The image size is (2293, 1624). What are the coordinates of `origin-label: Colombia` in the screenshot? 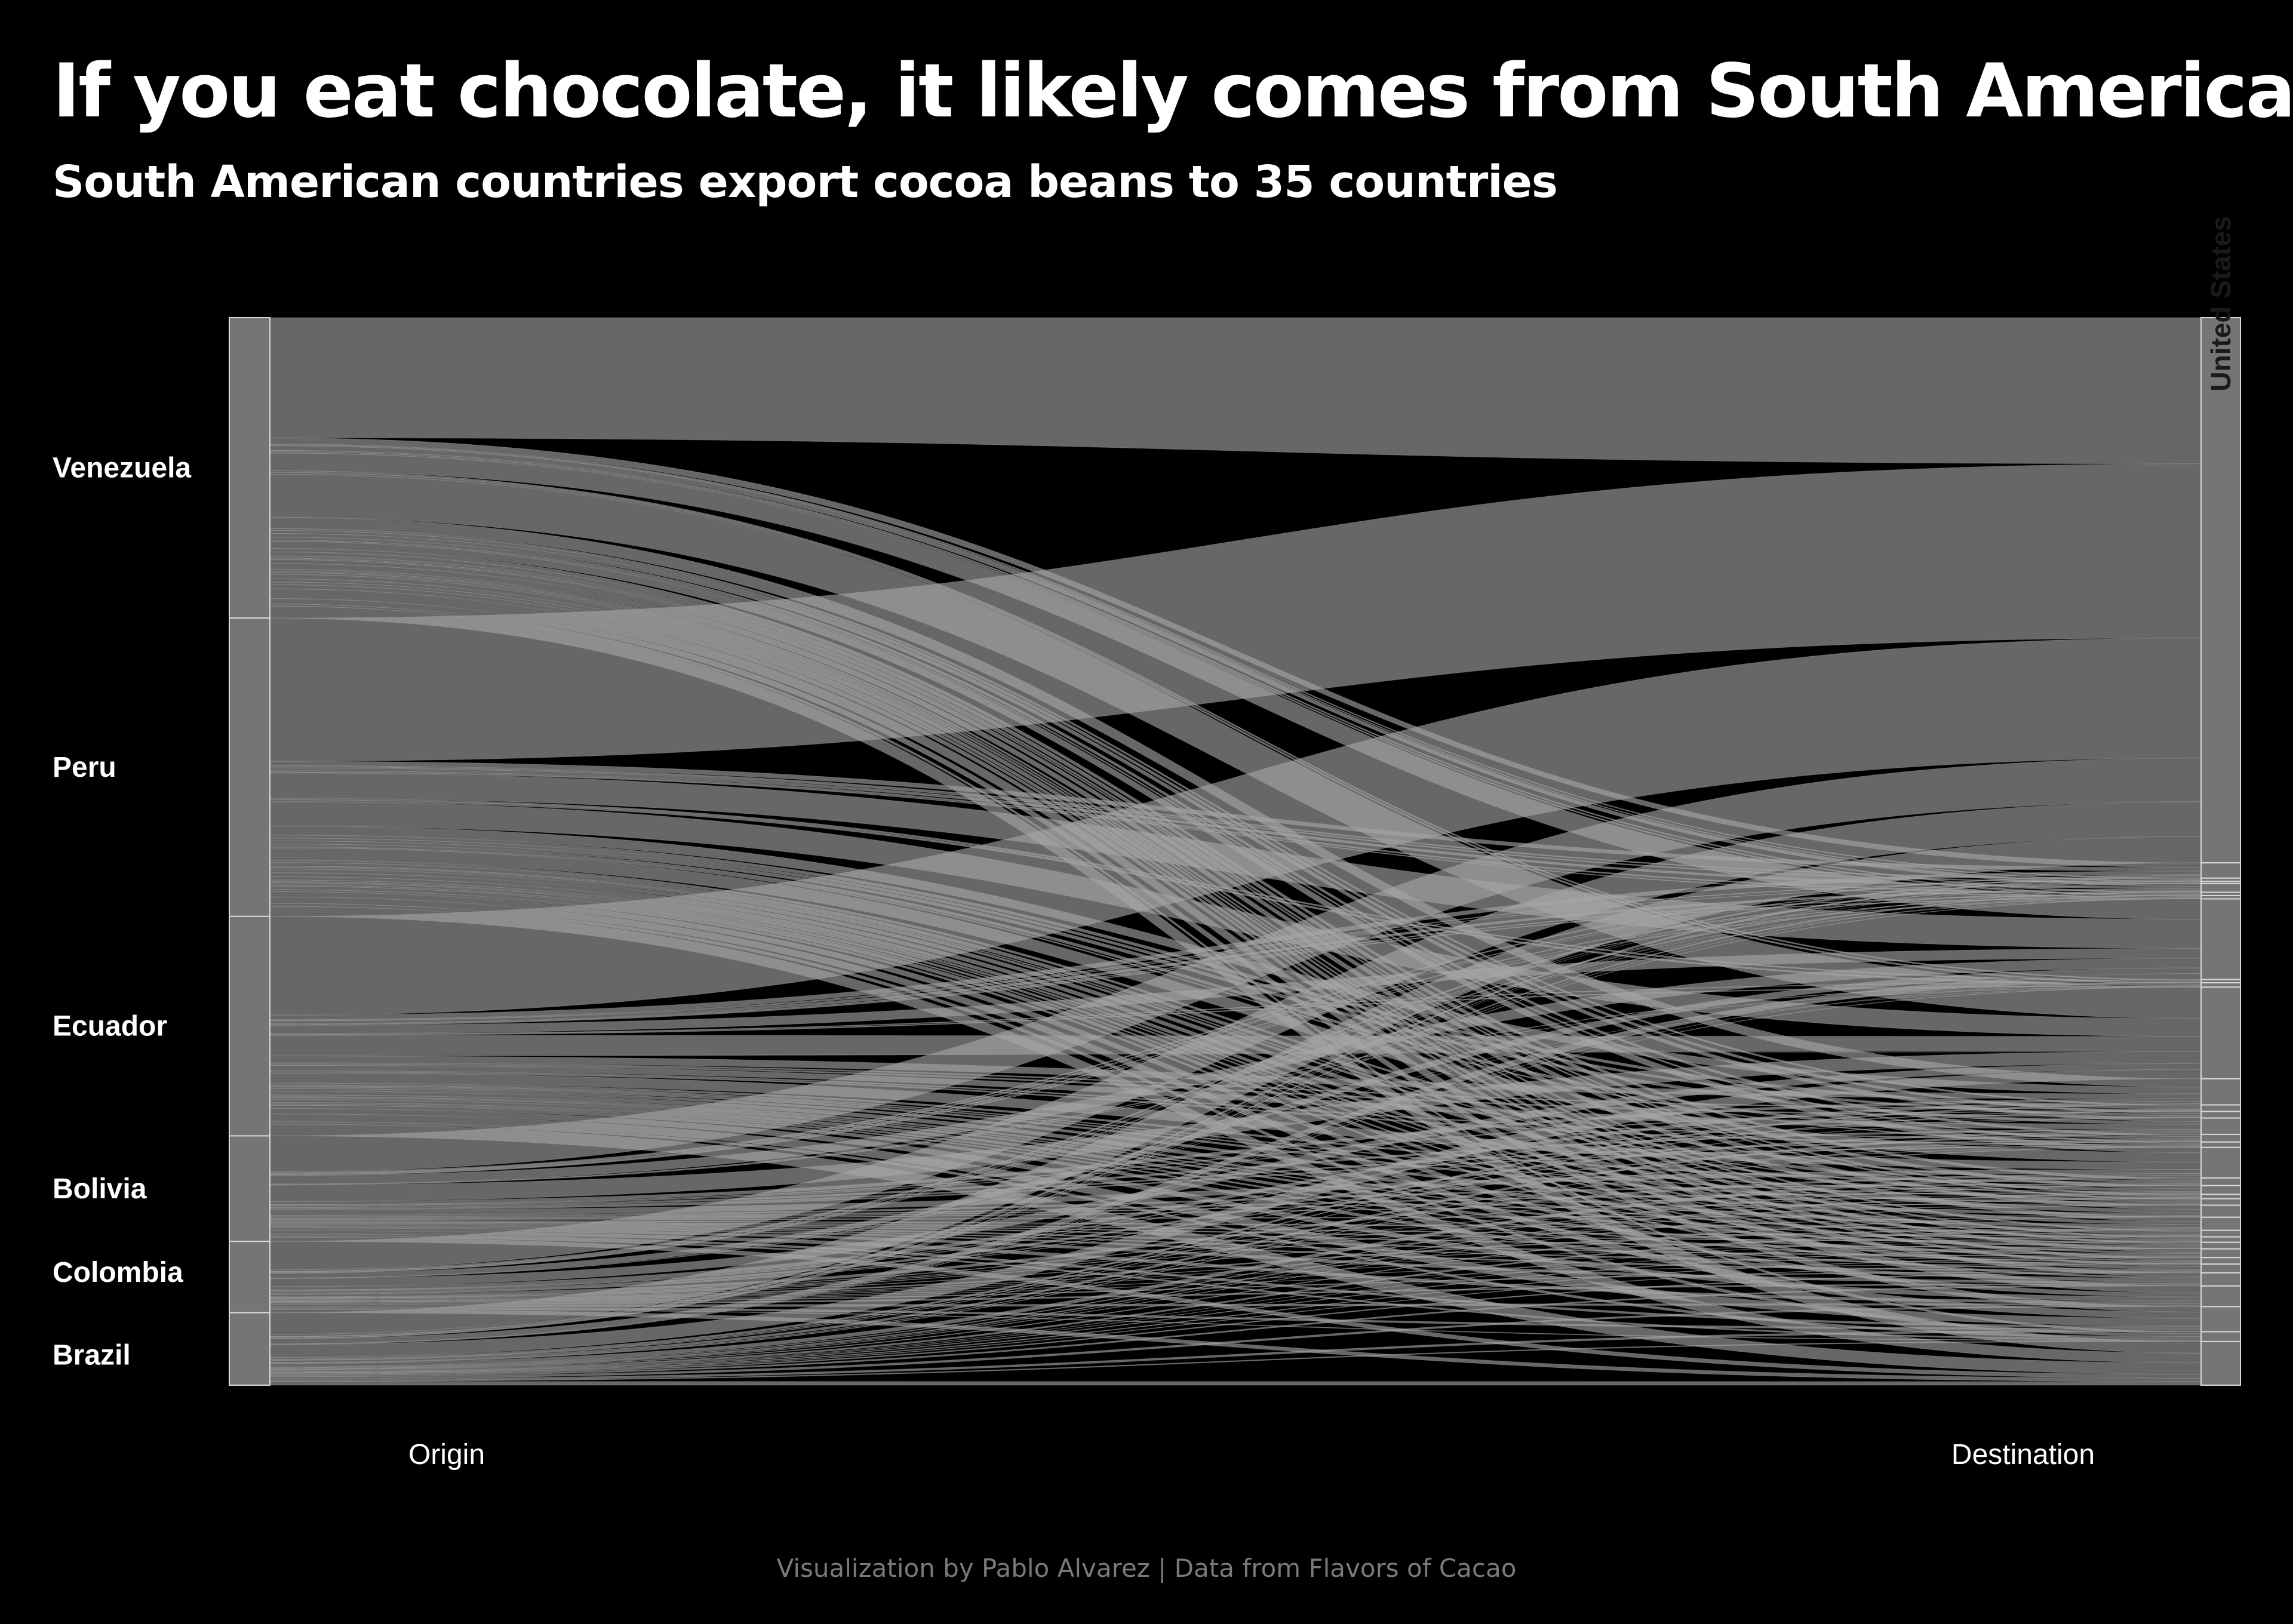 It's located at (118, 1272).